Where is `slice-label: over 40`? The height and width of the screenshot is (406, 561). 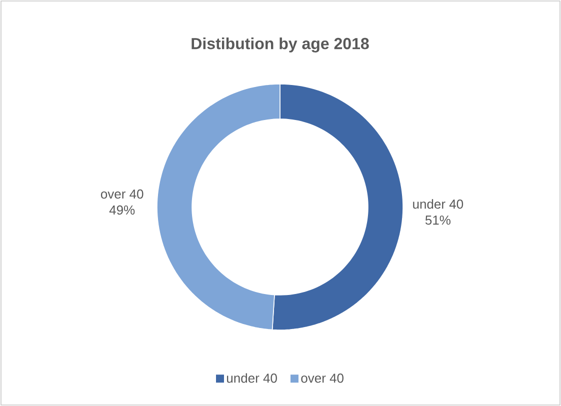
slice-label: over 40 is located at coordinates (122, 194).